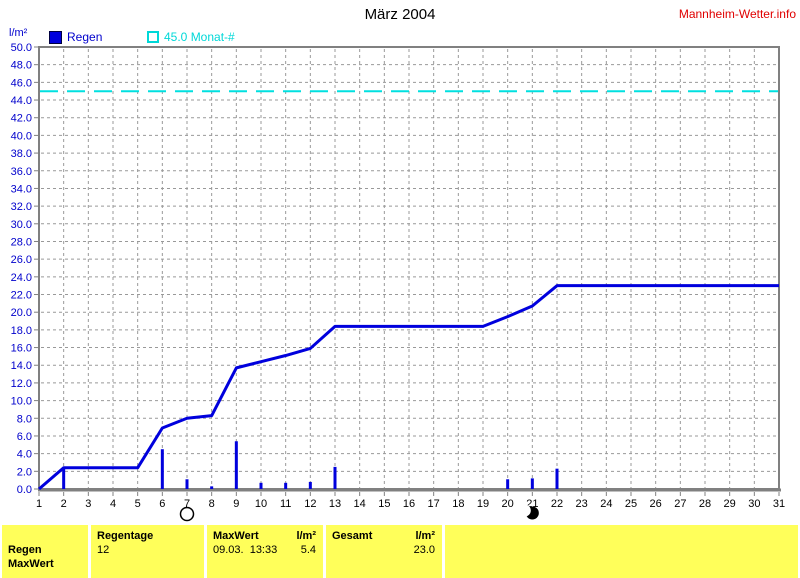  I want to click on y-tick-label: 14.0, so click(21, 366).